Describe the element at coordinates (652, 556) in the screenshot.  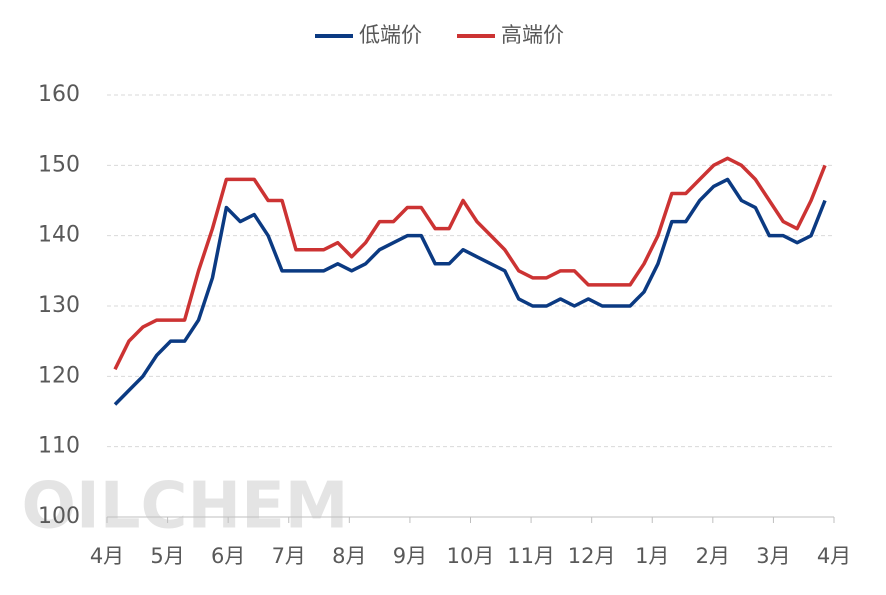
I see `x-tick-label: 1月` at that location.